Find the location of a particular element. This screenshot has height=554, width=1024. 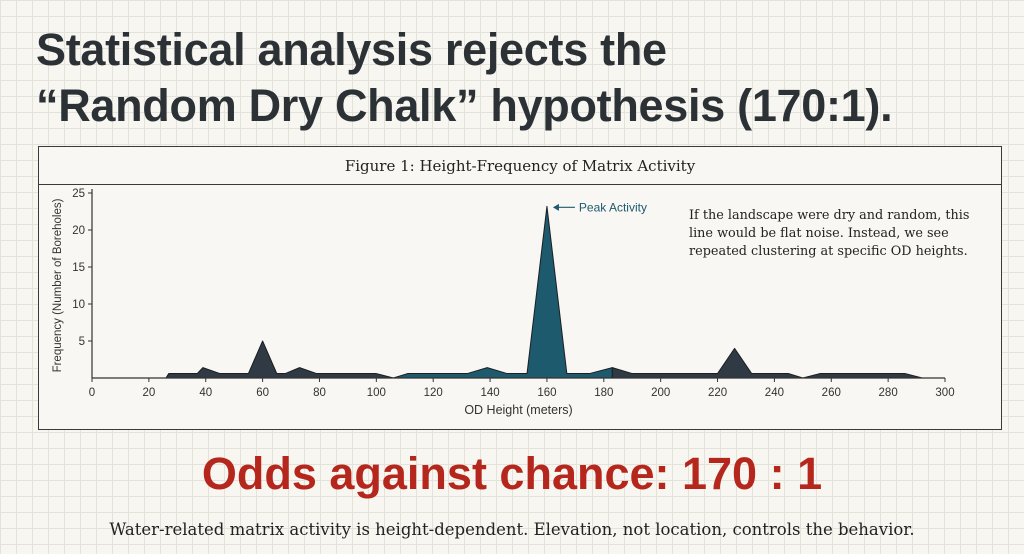

odds-statement: Odds against chance: 170 : 1 is located at coordinates (512, 473).